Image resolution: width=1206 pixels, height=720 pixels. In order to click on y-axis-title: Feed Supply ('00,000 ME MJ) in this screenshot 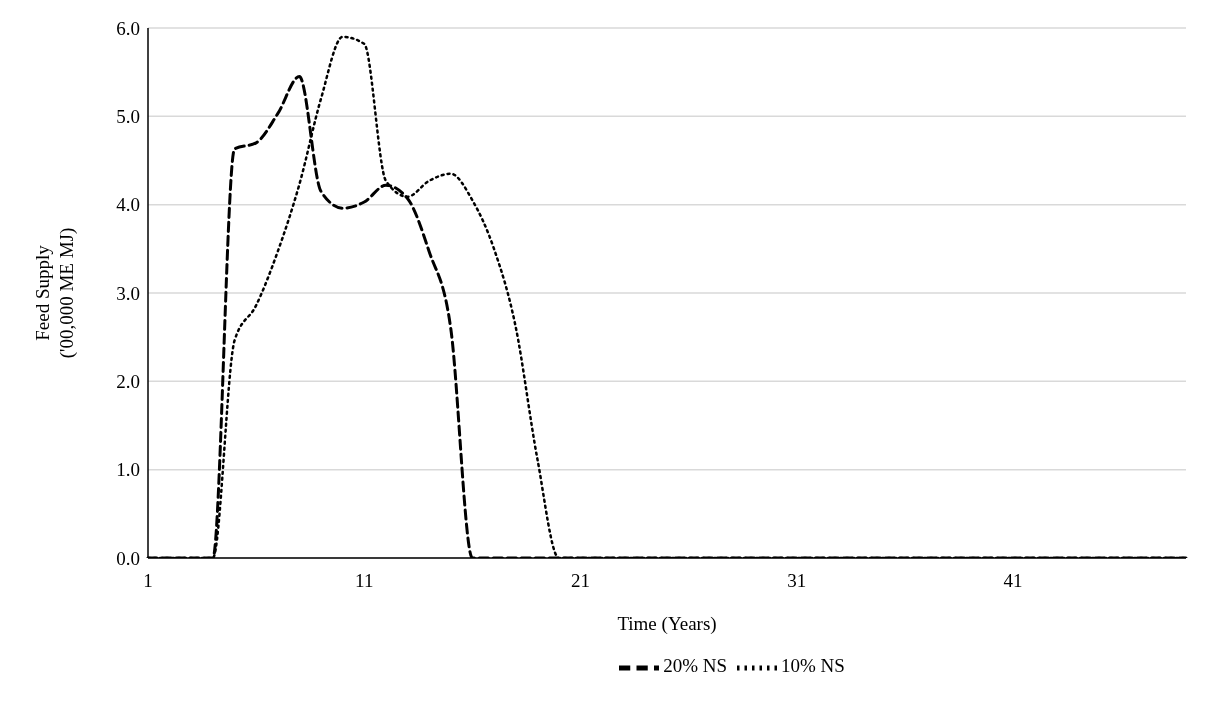, I will do `click(55, 293)`.